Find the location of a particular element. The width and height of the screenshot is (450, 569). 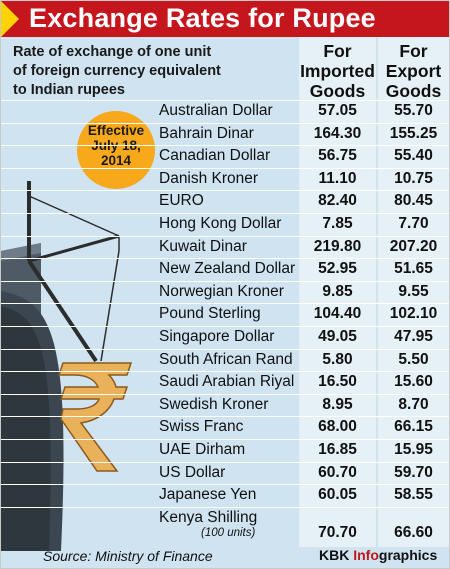

table-row: Norwegian Kroner 9.85 9.55 is located at coordinates (225, 292).